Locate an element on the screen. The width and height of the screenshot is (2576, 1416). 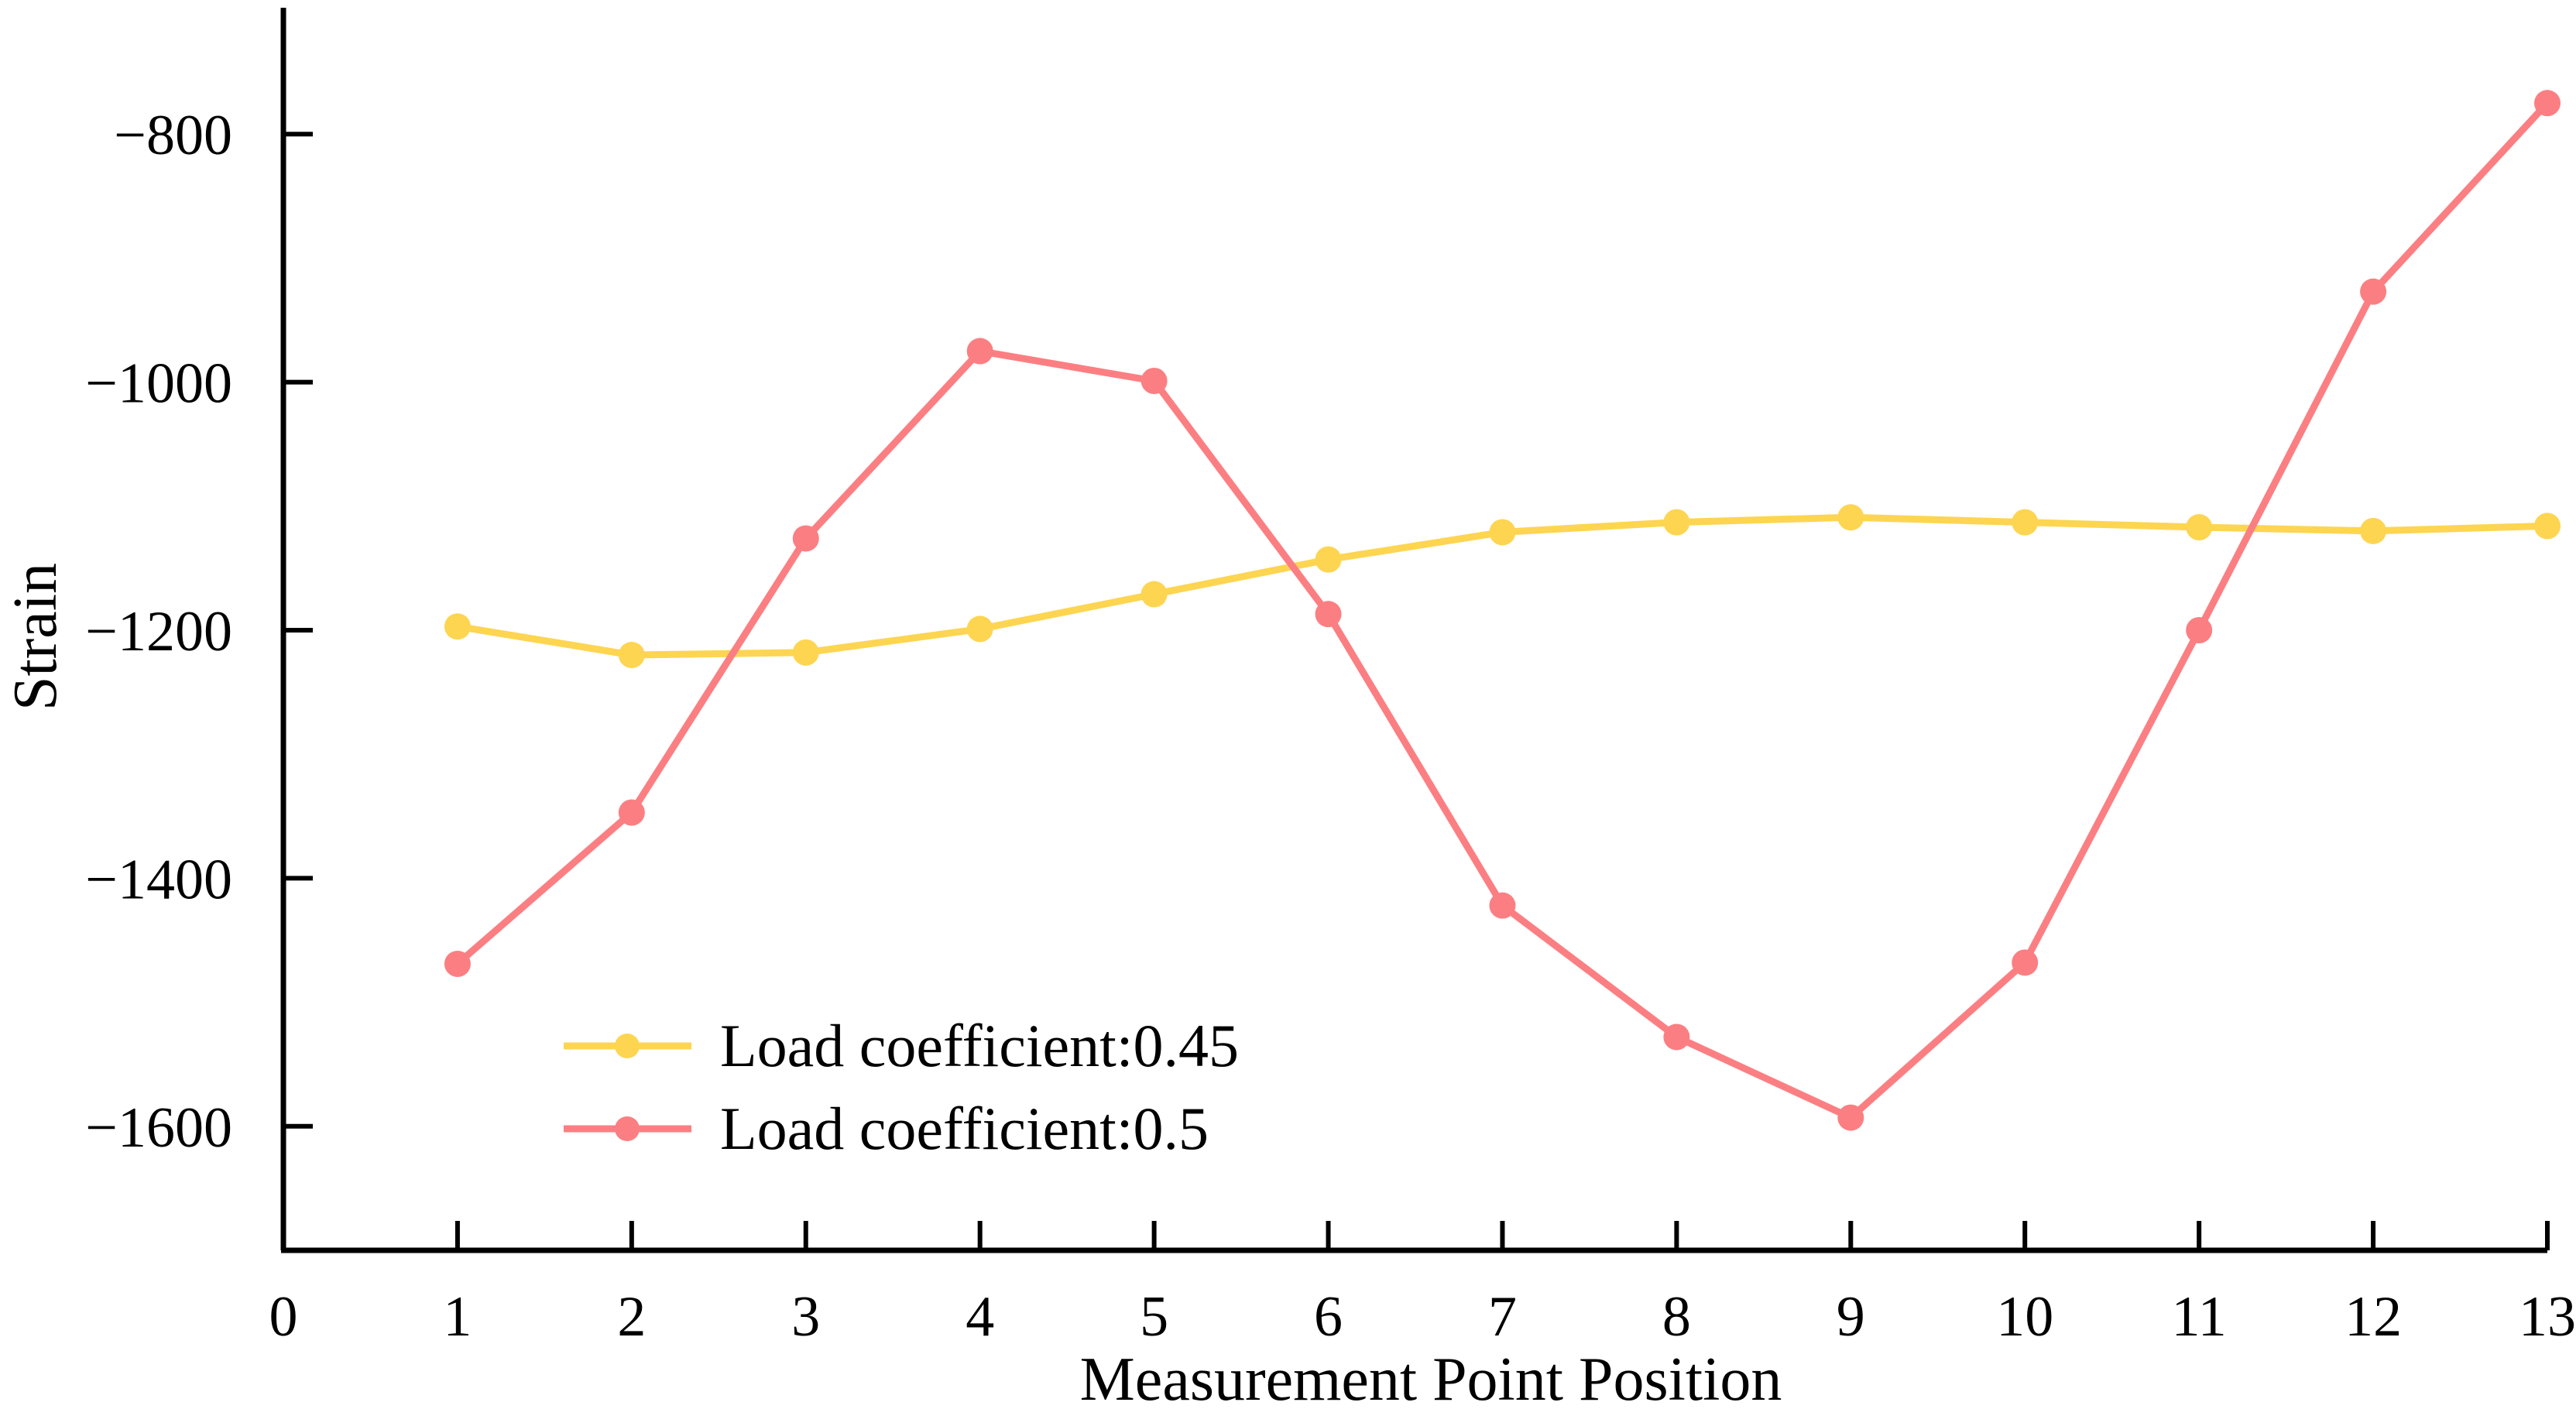
x-tick-label: 12 is located at coordinates (2373, 1317).